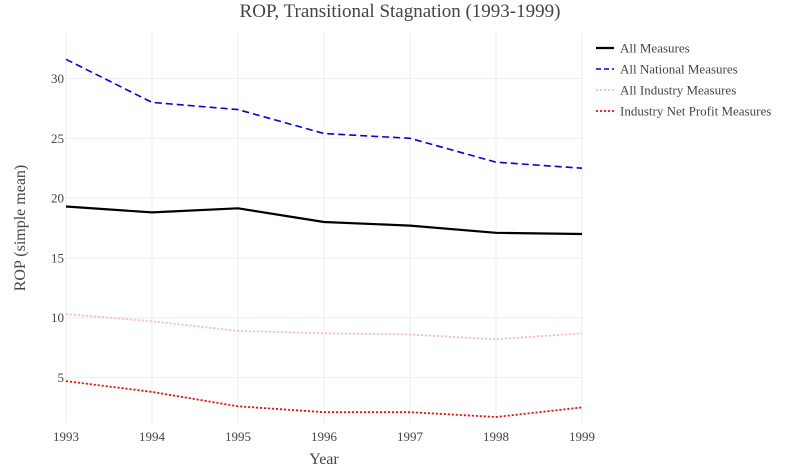  Describe the element at coordinates (410, 436) in the screenshot. I see `x-tick-label: 1997` at that location.